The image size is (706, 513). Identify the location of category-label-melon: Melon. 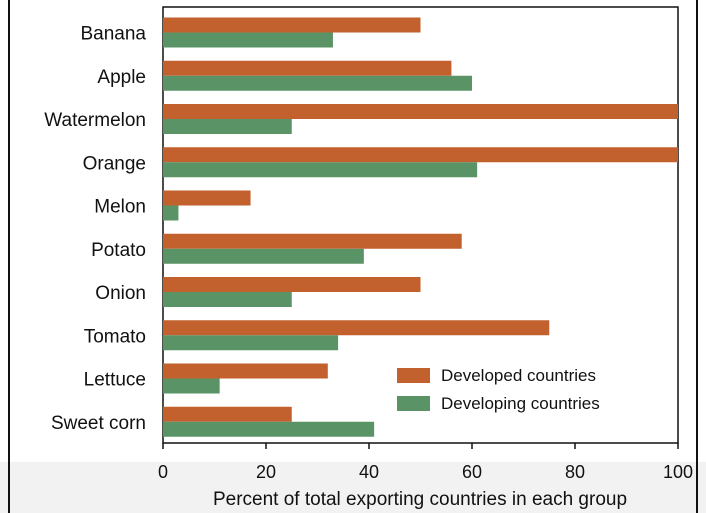
(120, 207).